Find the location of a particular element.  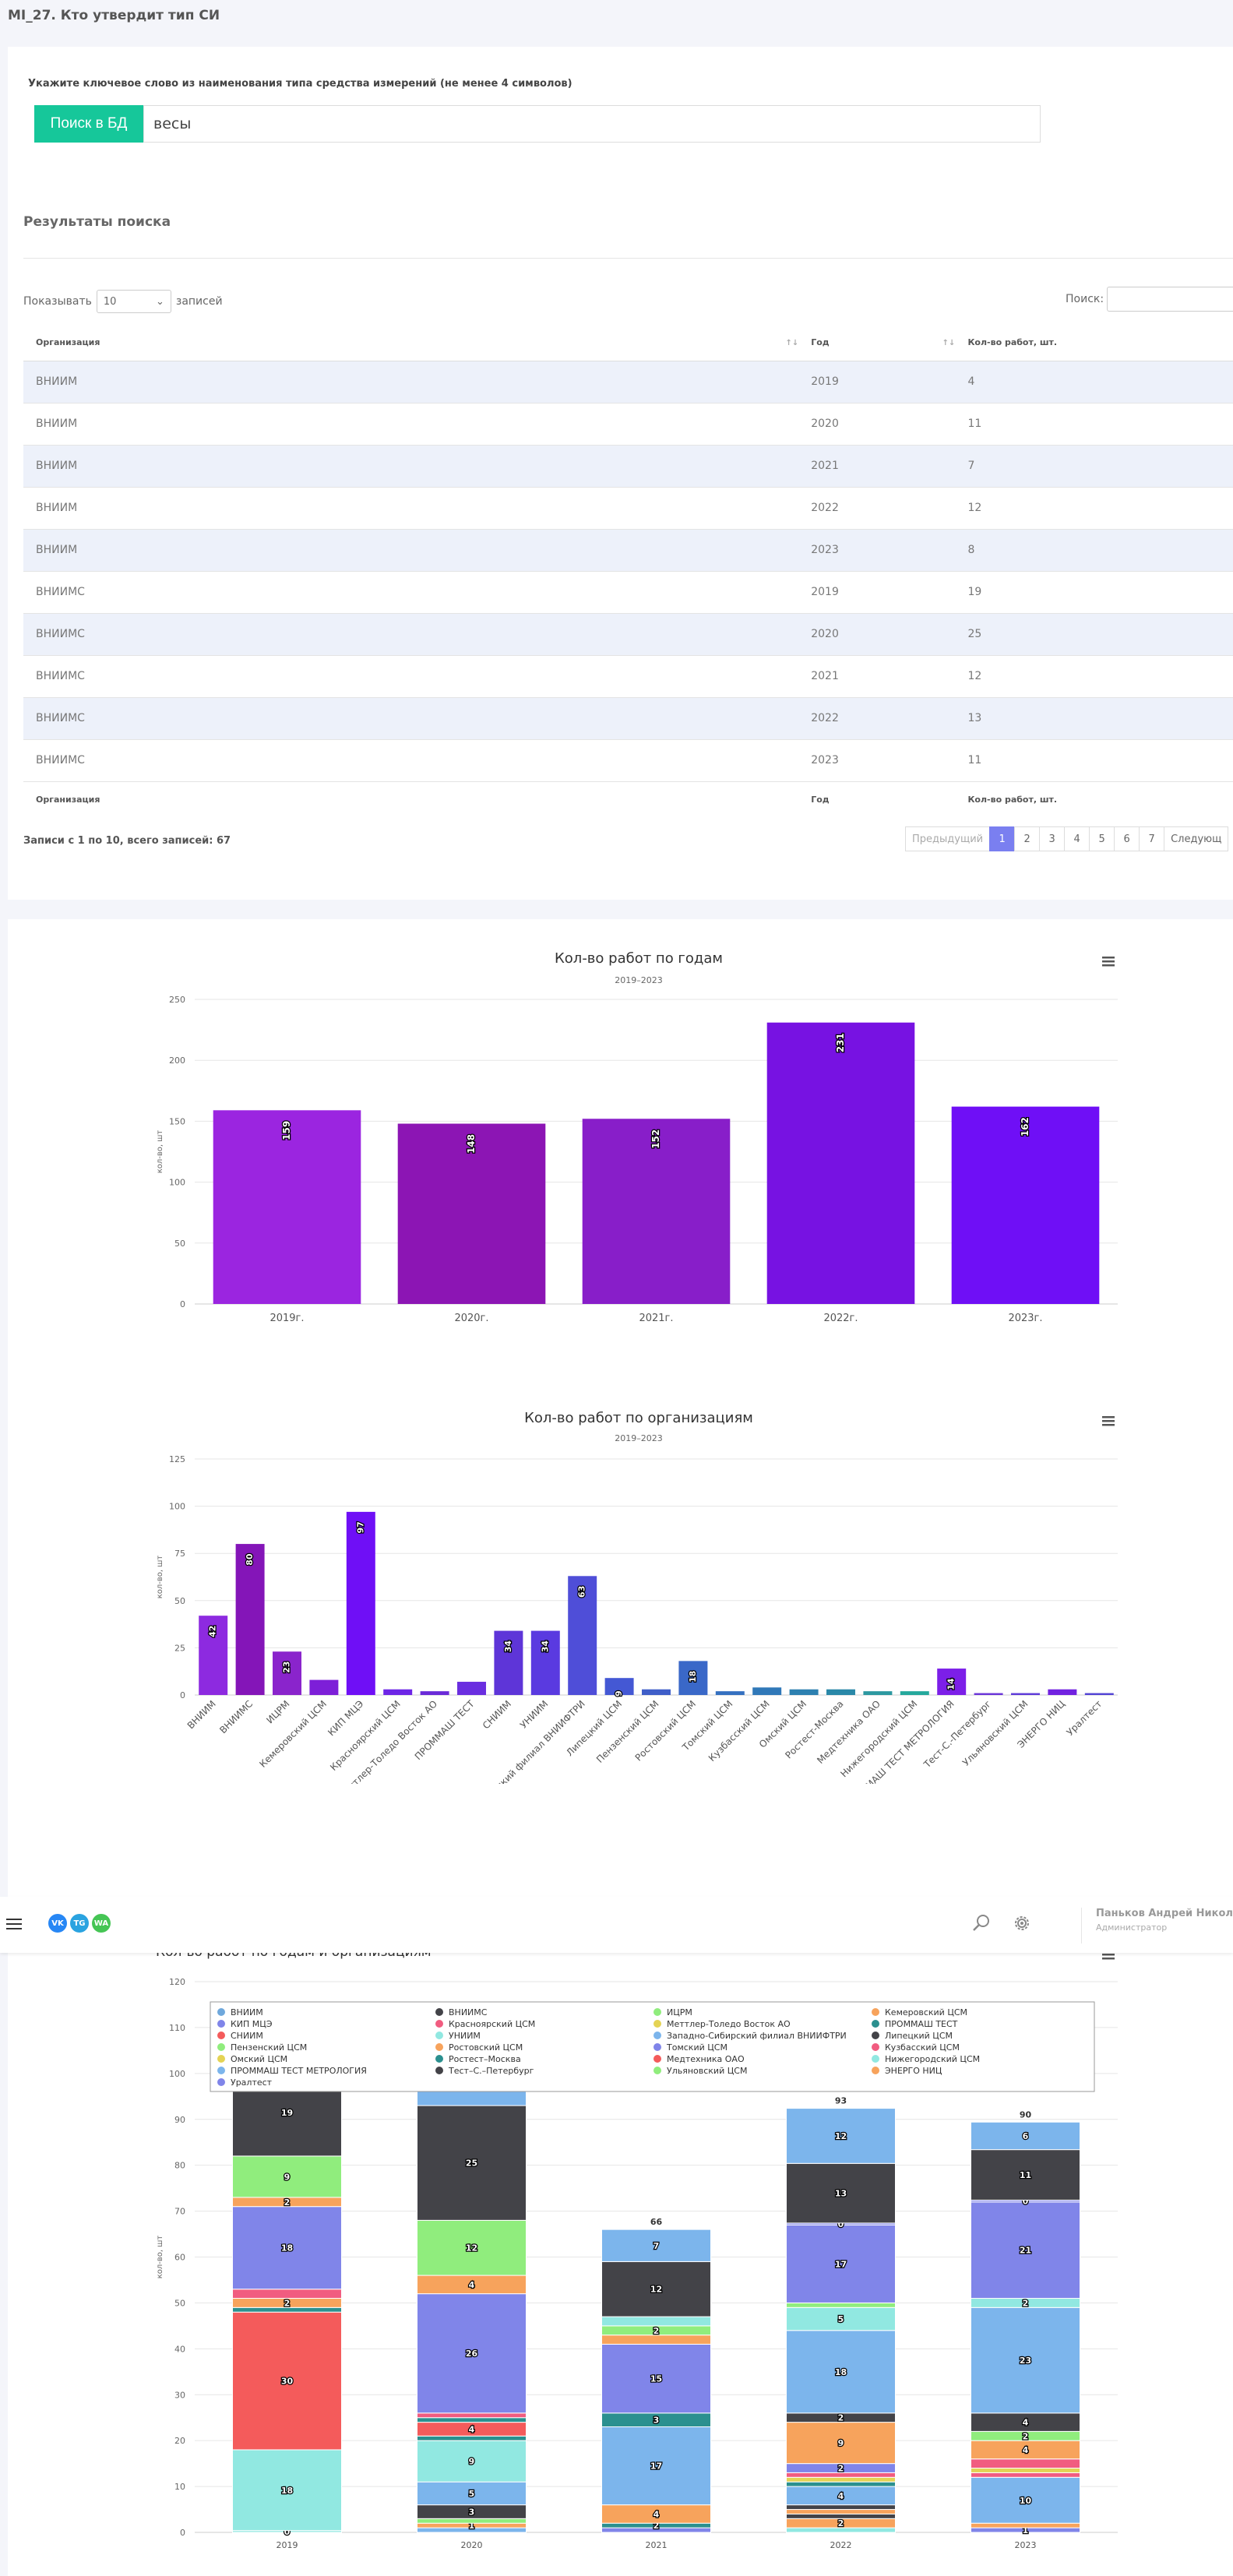

pager-page: 3 is located at coordinates (1052, 838).